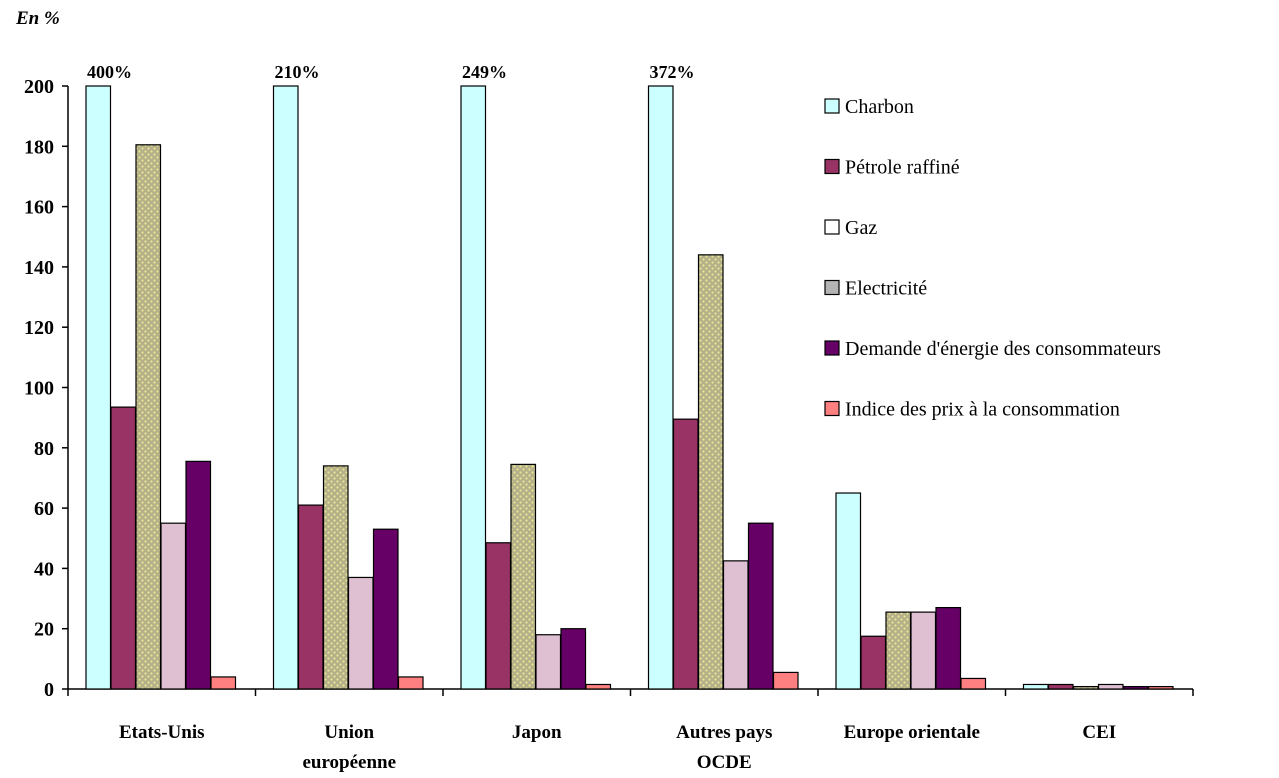 This screenshot has width=1279, height=778. Describe the element at coordinates (49, 690) in the screenshot. I see `y-tick-label: 0` at that location.